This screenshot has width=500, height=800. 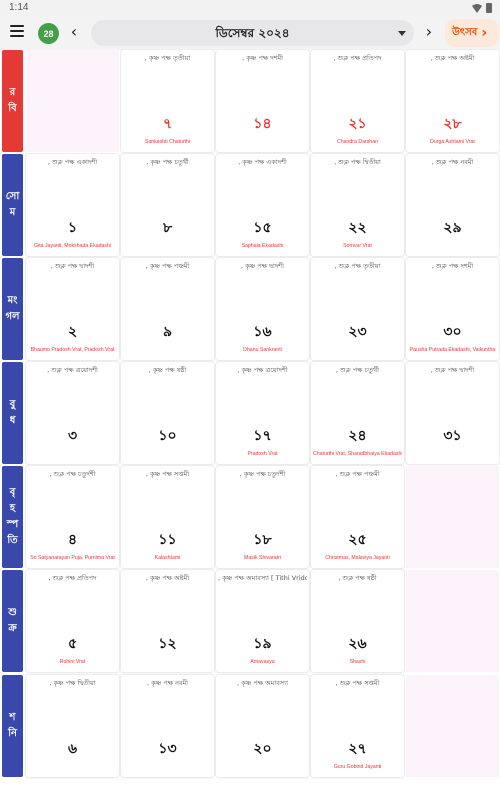 I want to click on today-badge: 28, so click(x=48, y=33).